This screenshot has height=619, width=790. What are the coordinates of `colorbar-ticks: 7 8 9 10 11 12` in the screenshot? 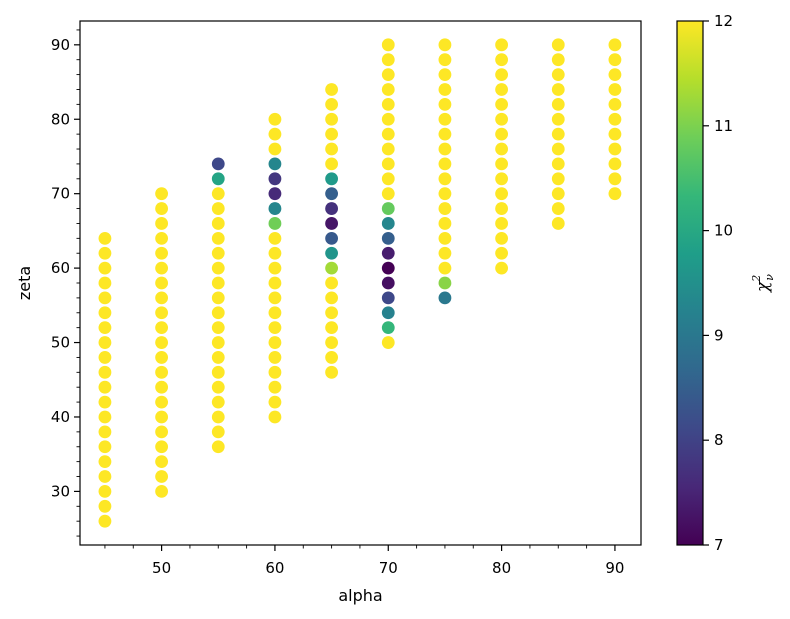 It's located at (718, 283).